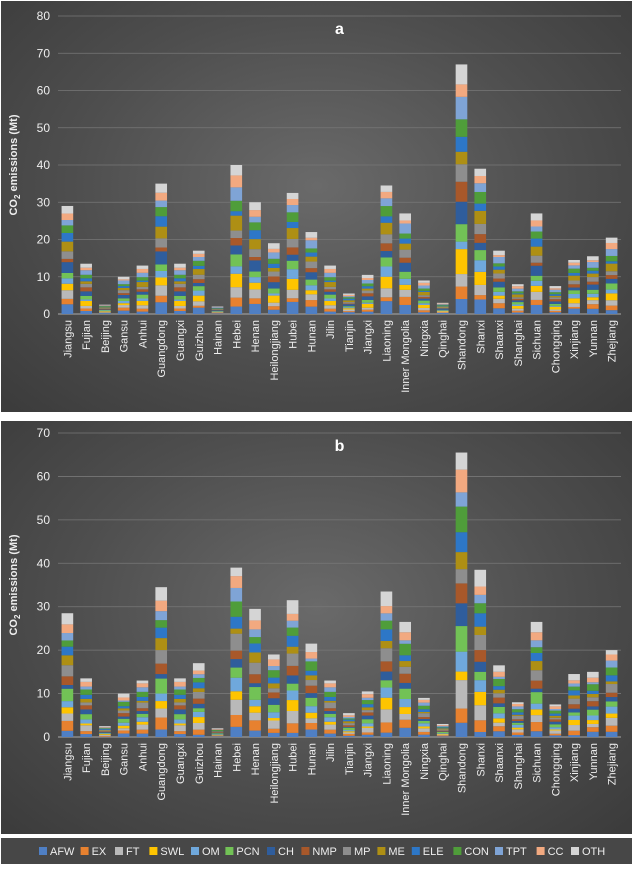  I want to click on legend-item: PCN, so click(242, 852).